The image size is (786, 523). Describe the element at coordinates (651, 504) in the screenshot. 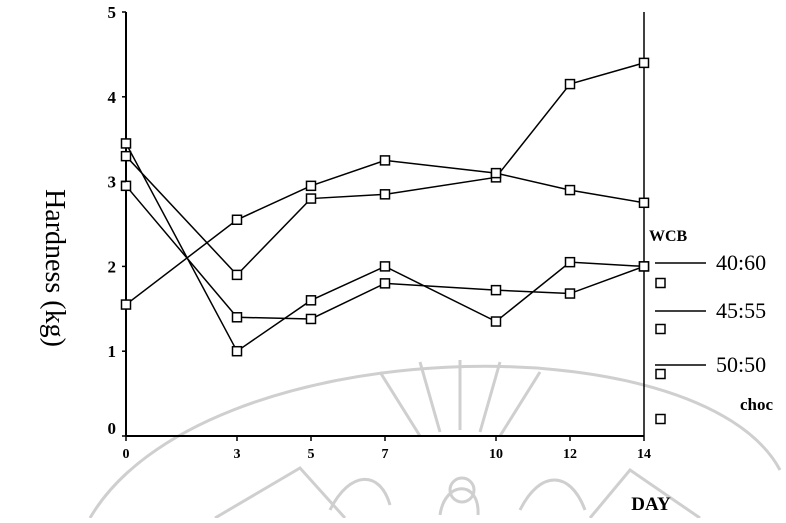

I see `x-axis-label: DAY` at that location.